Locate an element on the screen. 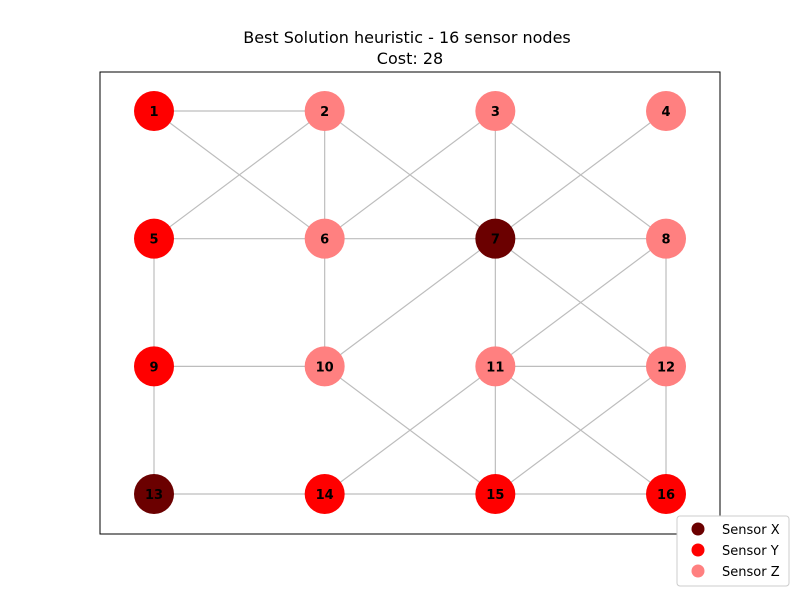 This screenshot has height=600, width=800. node-2: 2 is located at coordinates (324, 111).